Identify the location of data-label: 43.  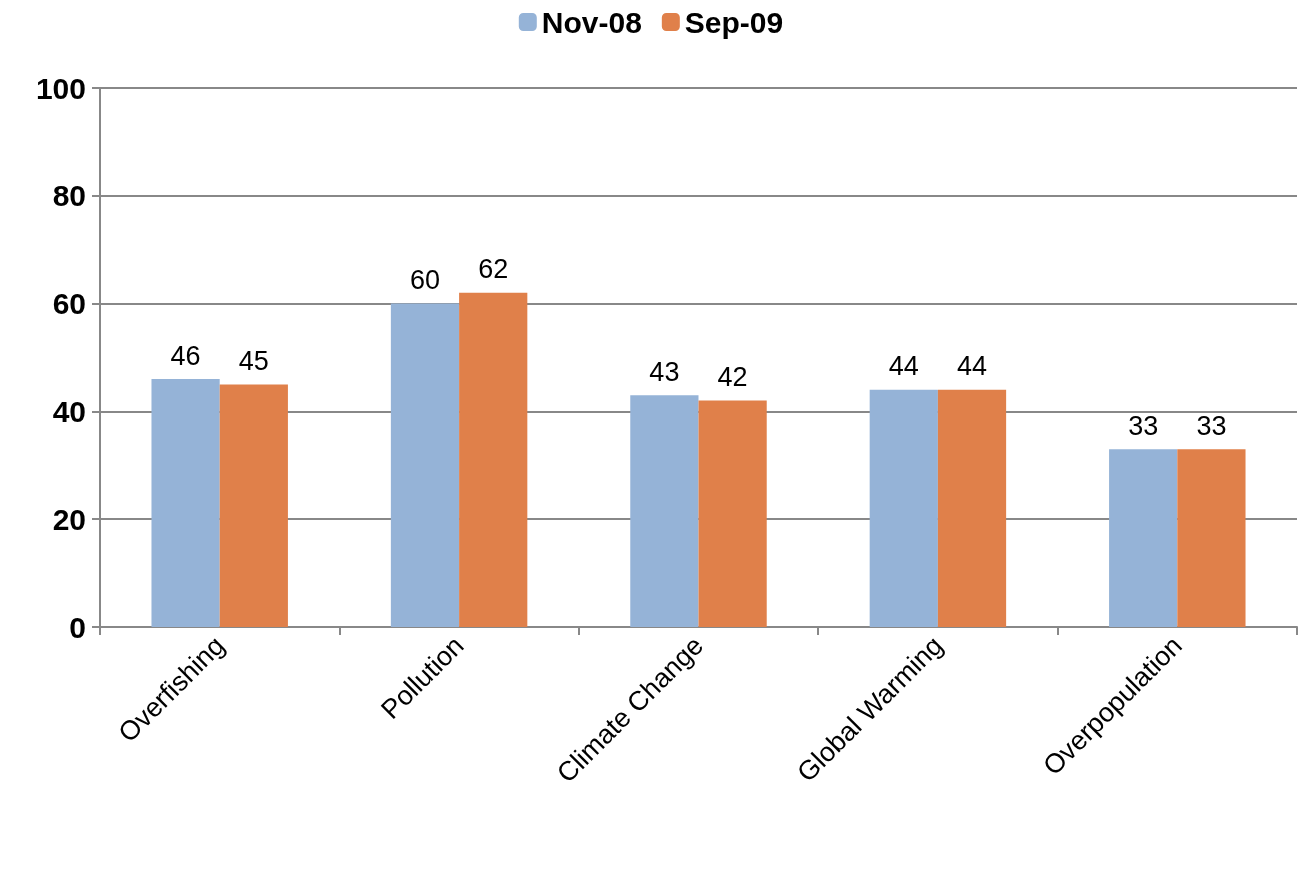
(664, 371).